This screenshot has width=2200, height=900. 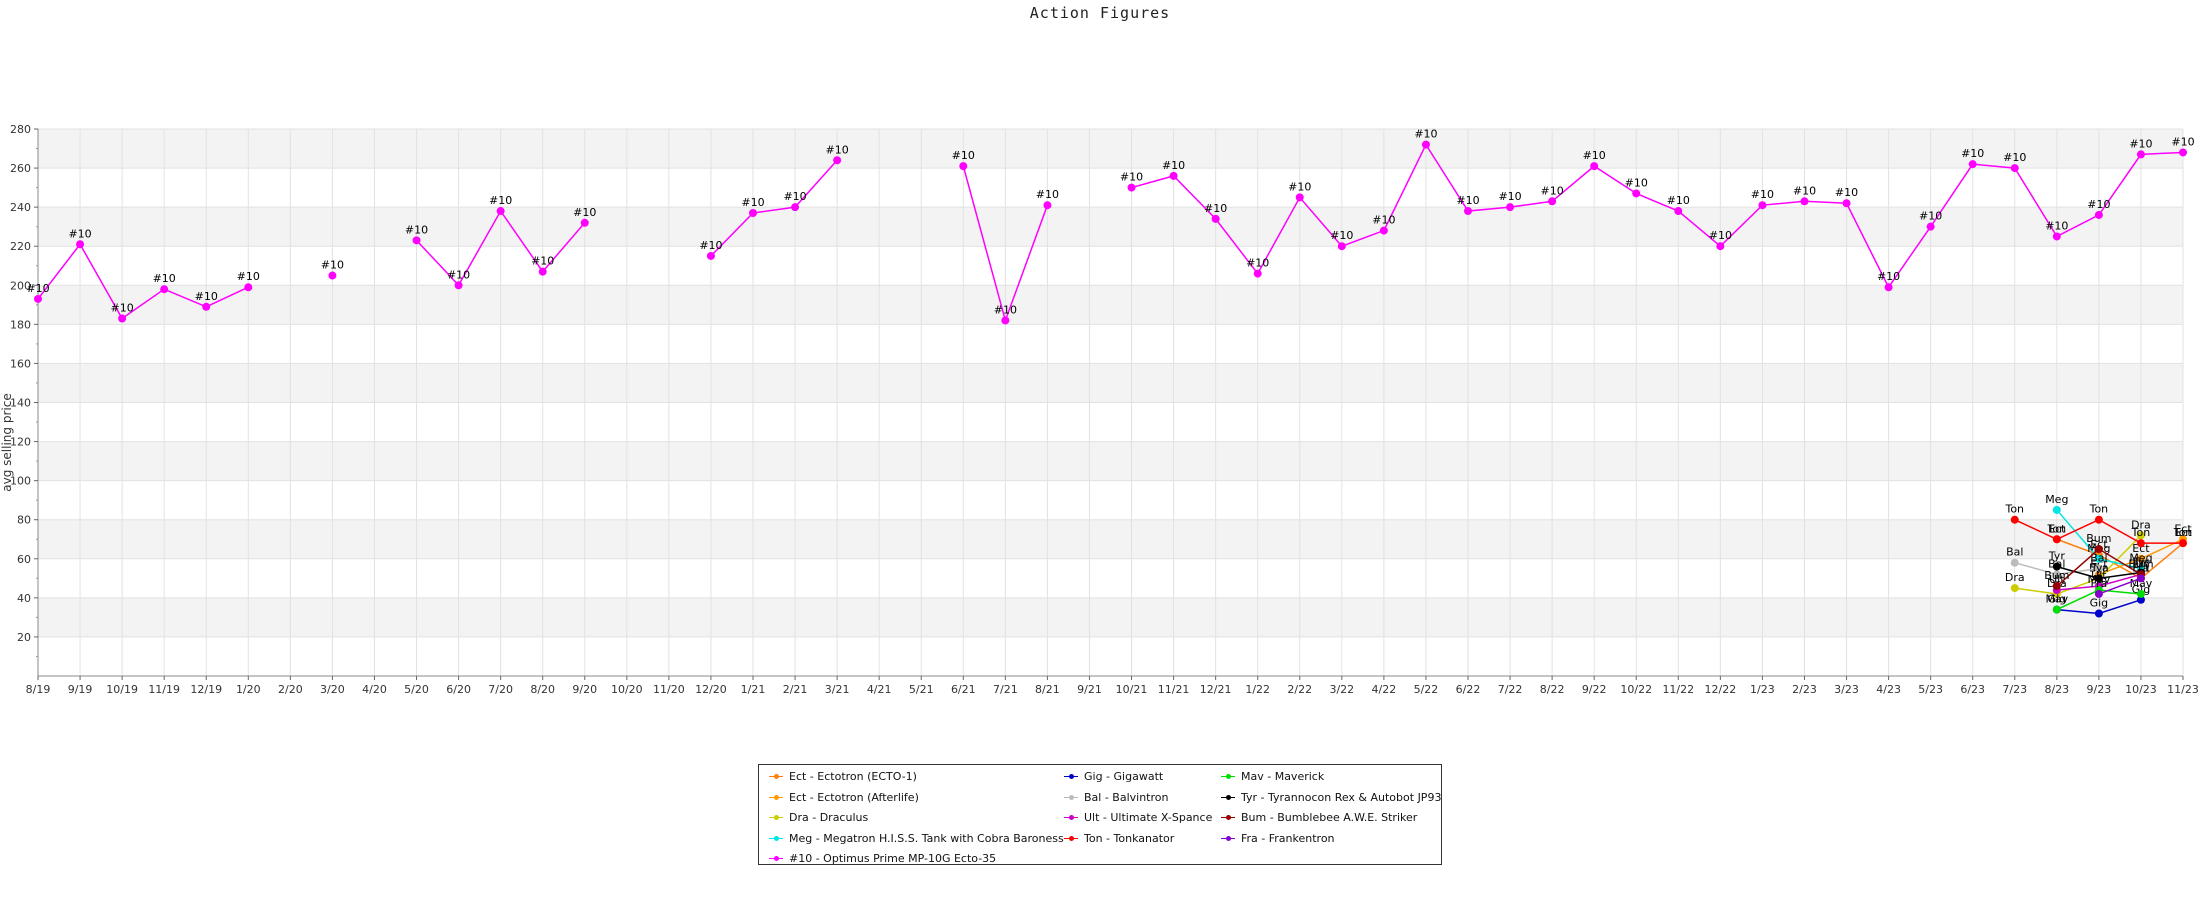 I want to click on x-tick-label: 10/21, so click(x=1132, y=689).